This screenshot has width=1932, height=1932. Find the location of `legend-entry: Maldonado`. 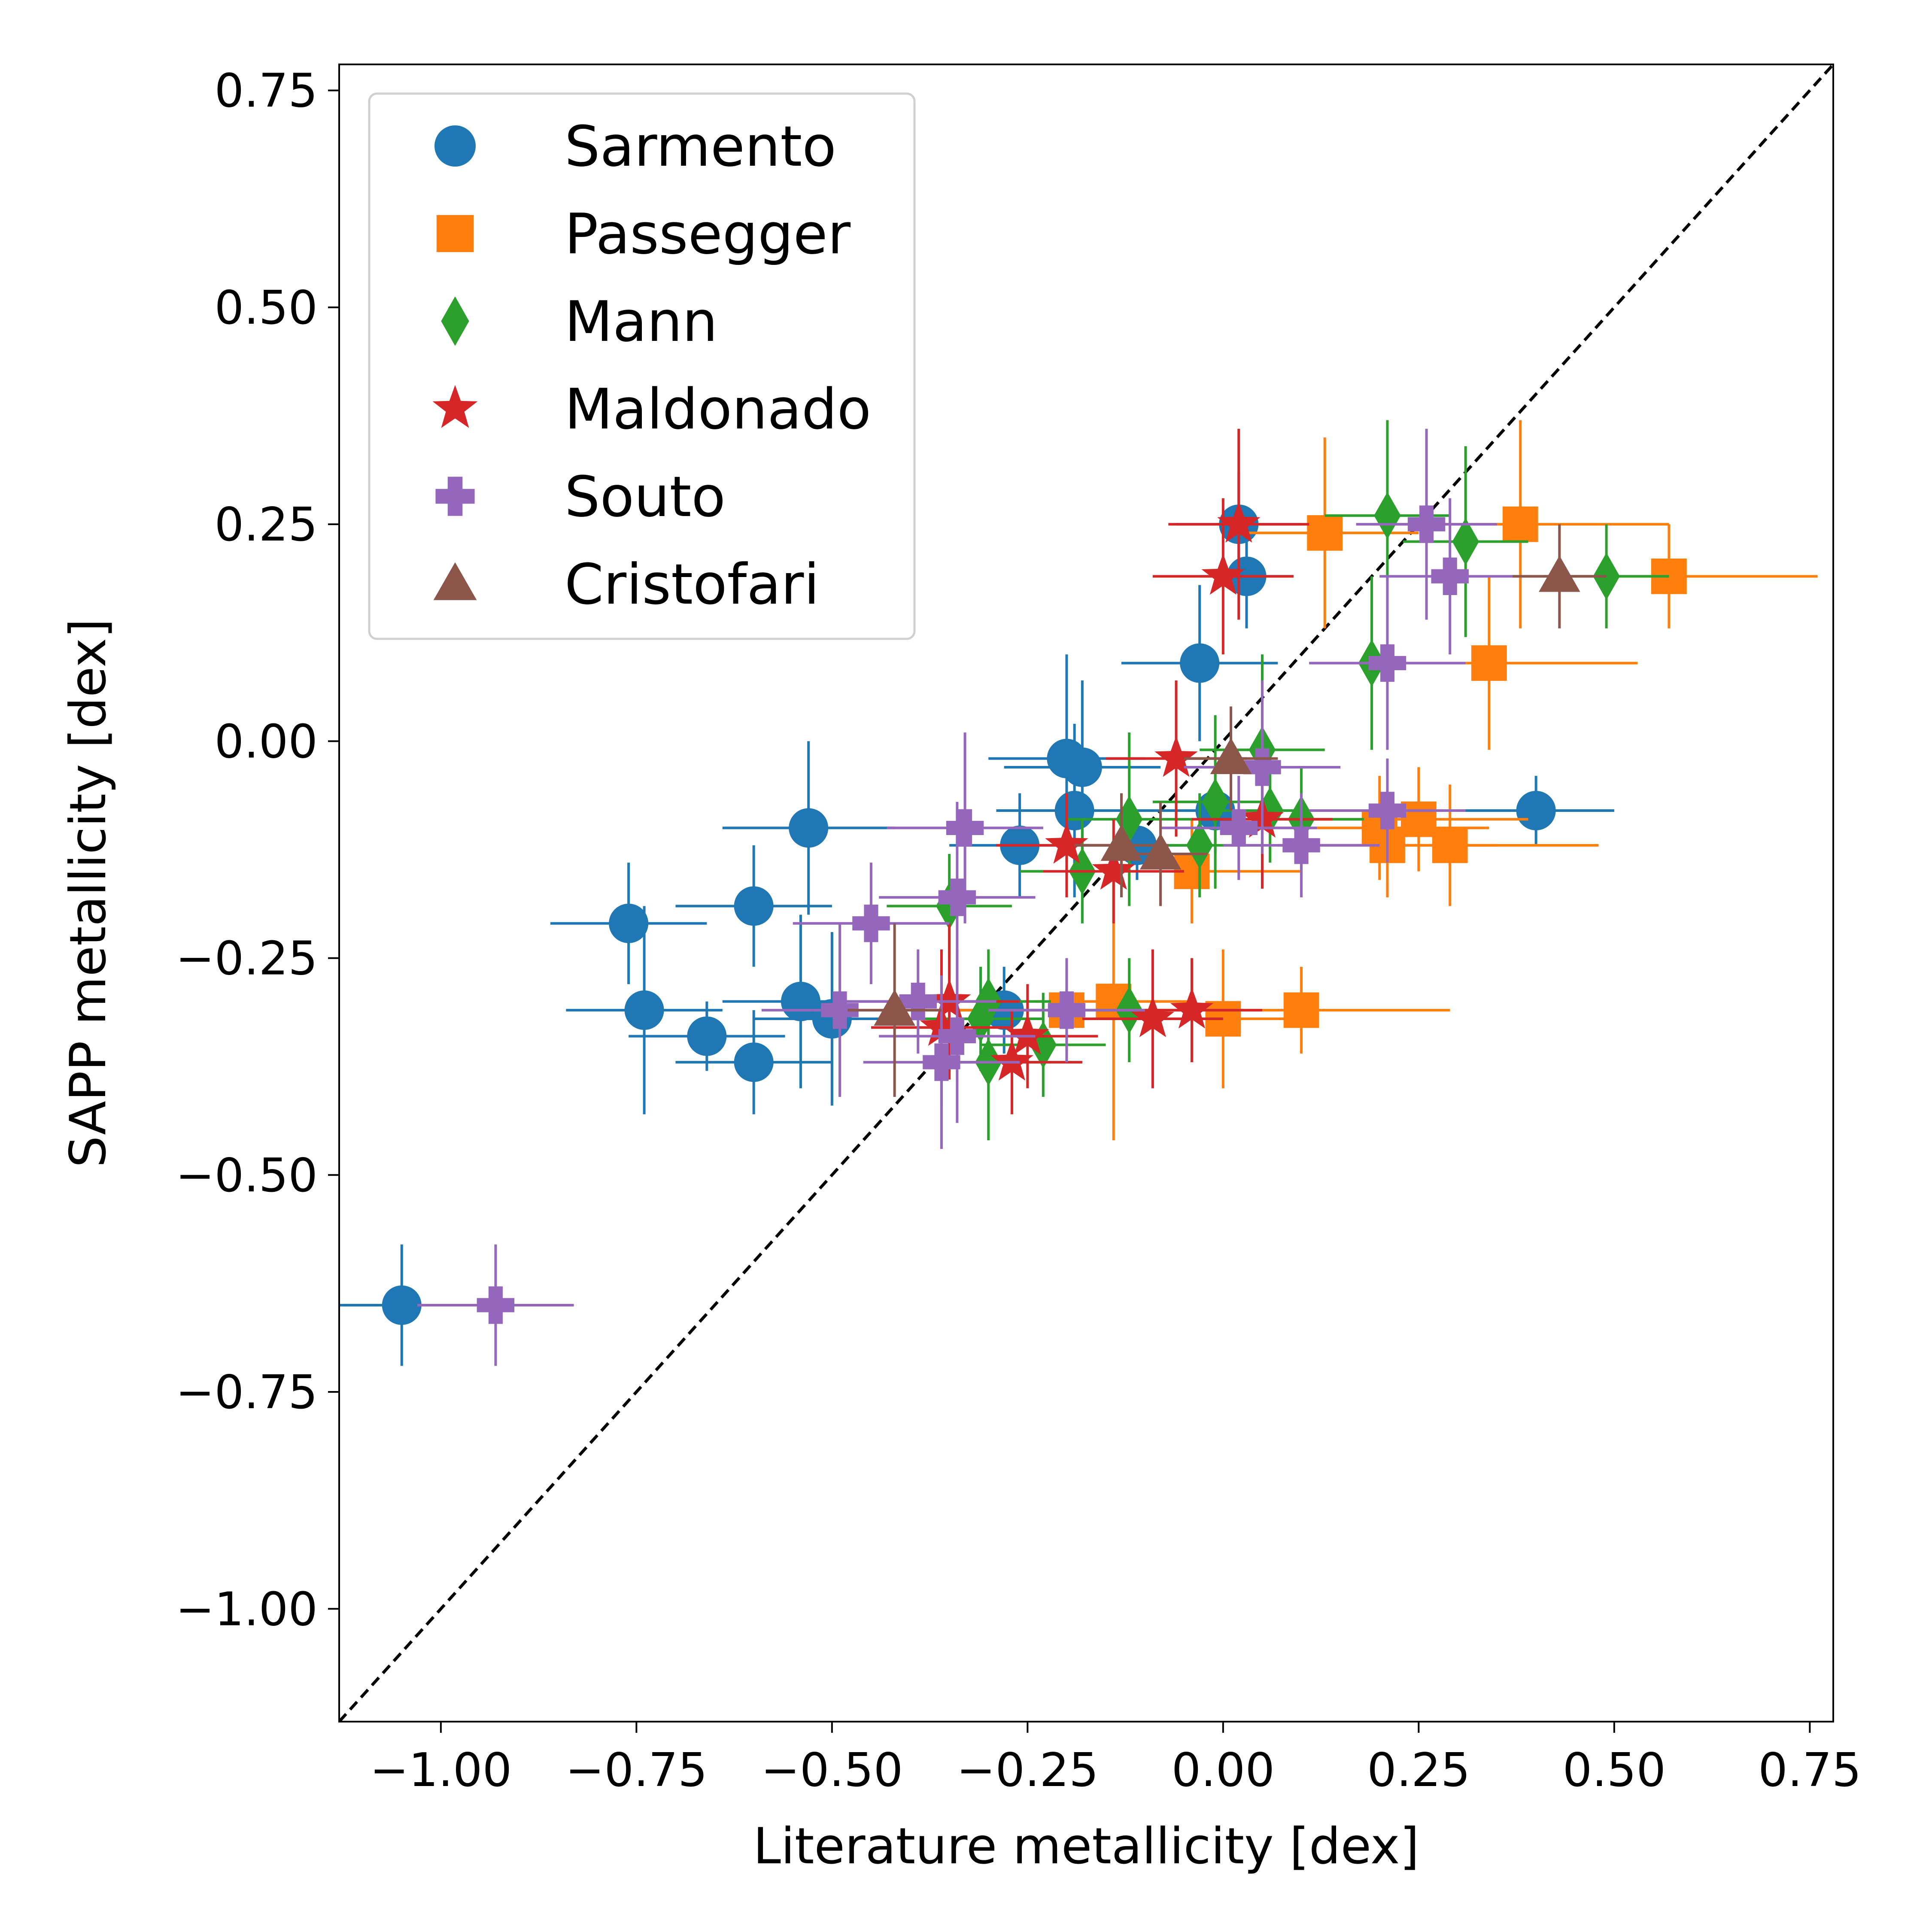

legend-entry: Maldonado is located at coordinates (651, 409).